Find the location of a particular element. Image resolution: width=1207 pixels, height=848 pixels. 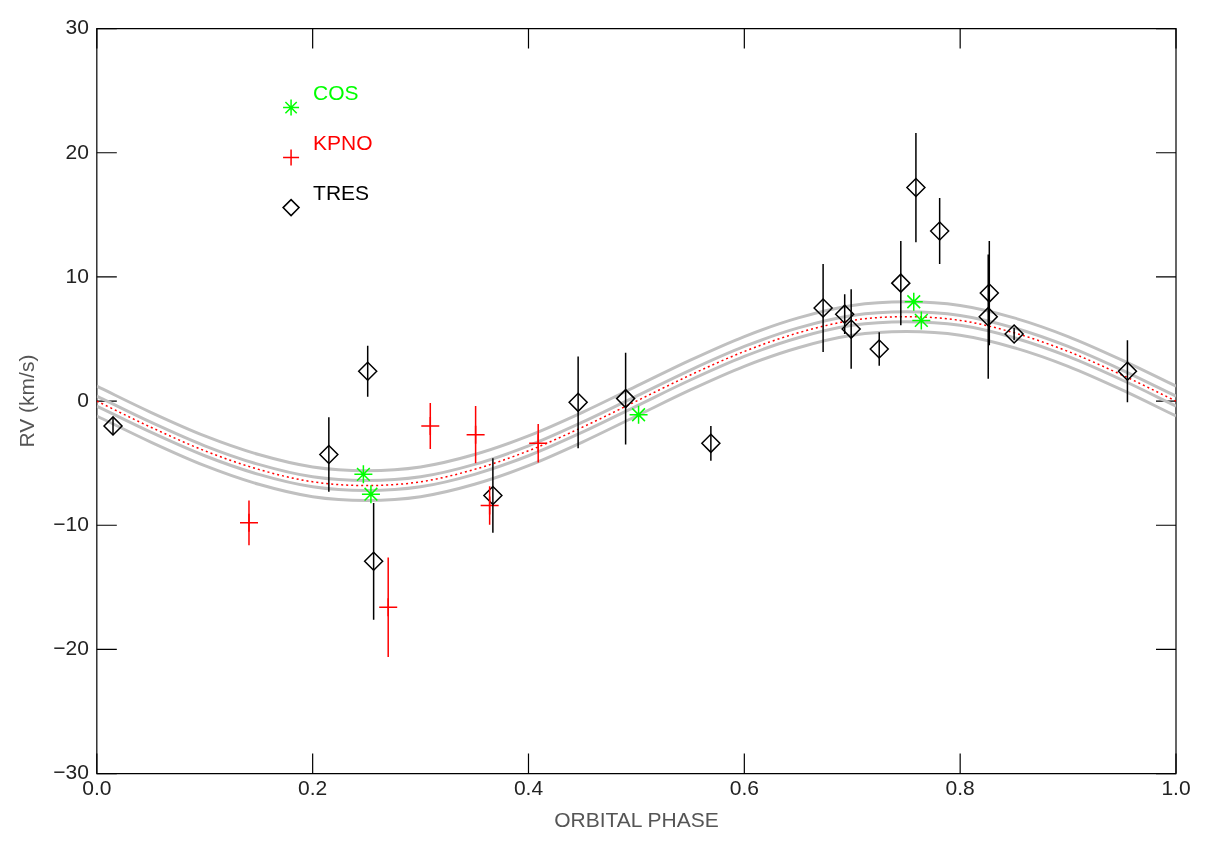

x-tick-label: 1.0 is located at coordinates (1176, 787).